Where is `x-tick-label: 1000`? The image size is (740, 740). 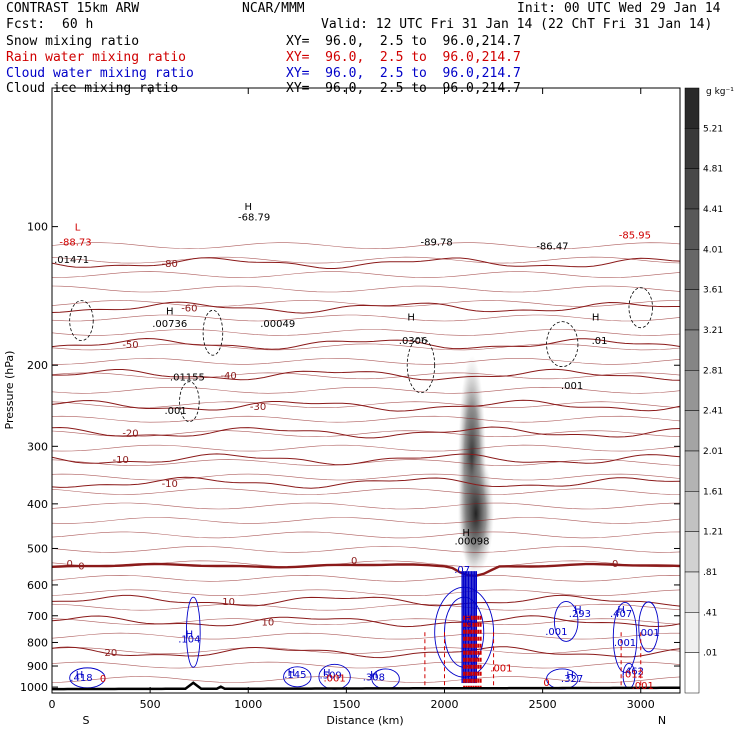 x-tick-label: 1000 is located at coordinates (248, 704).